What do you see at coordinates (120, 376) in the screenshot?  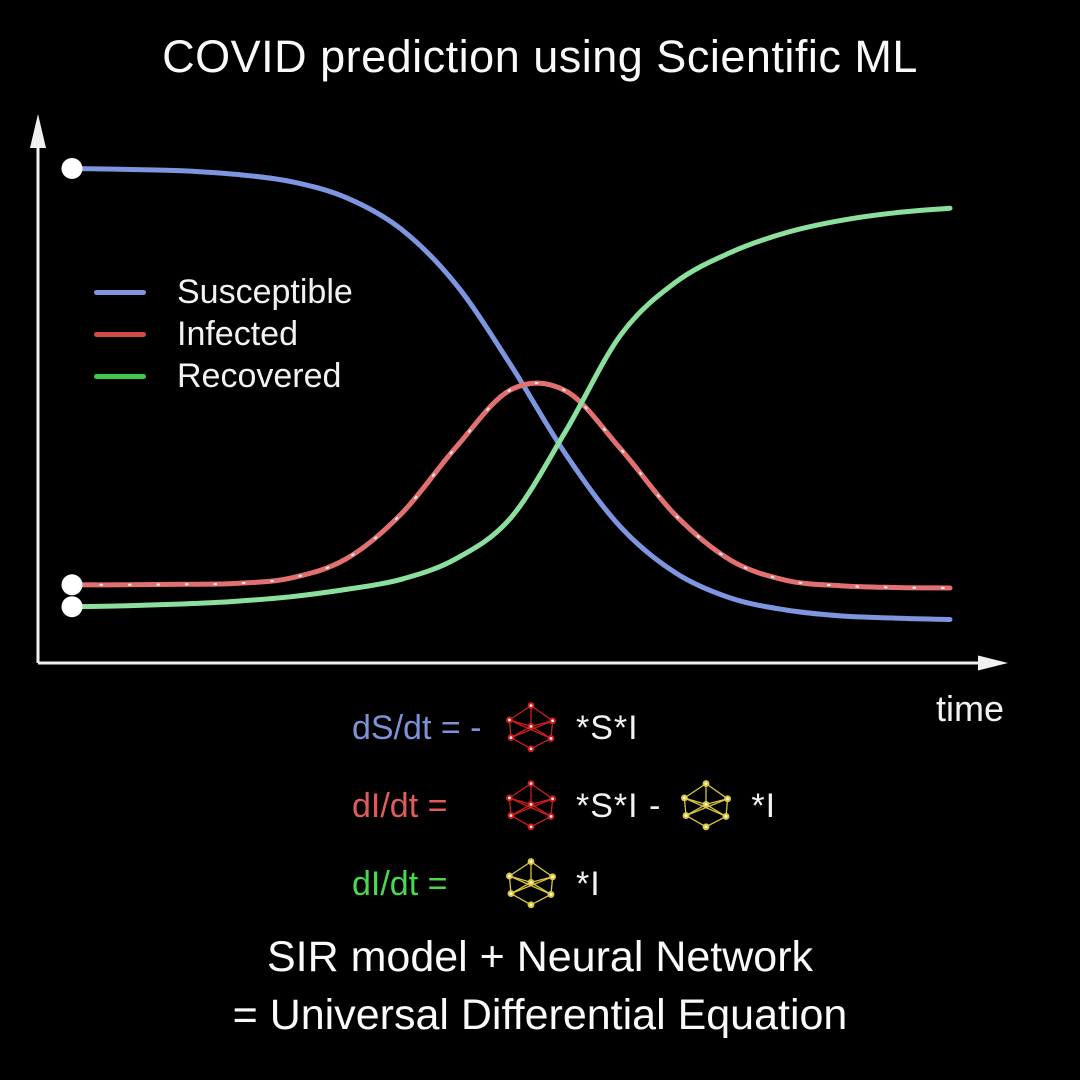 I see `legend-swatch-recovered` at bounding box center [120, 376].